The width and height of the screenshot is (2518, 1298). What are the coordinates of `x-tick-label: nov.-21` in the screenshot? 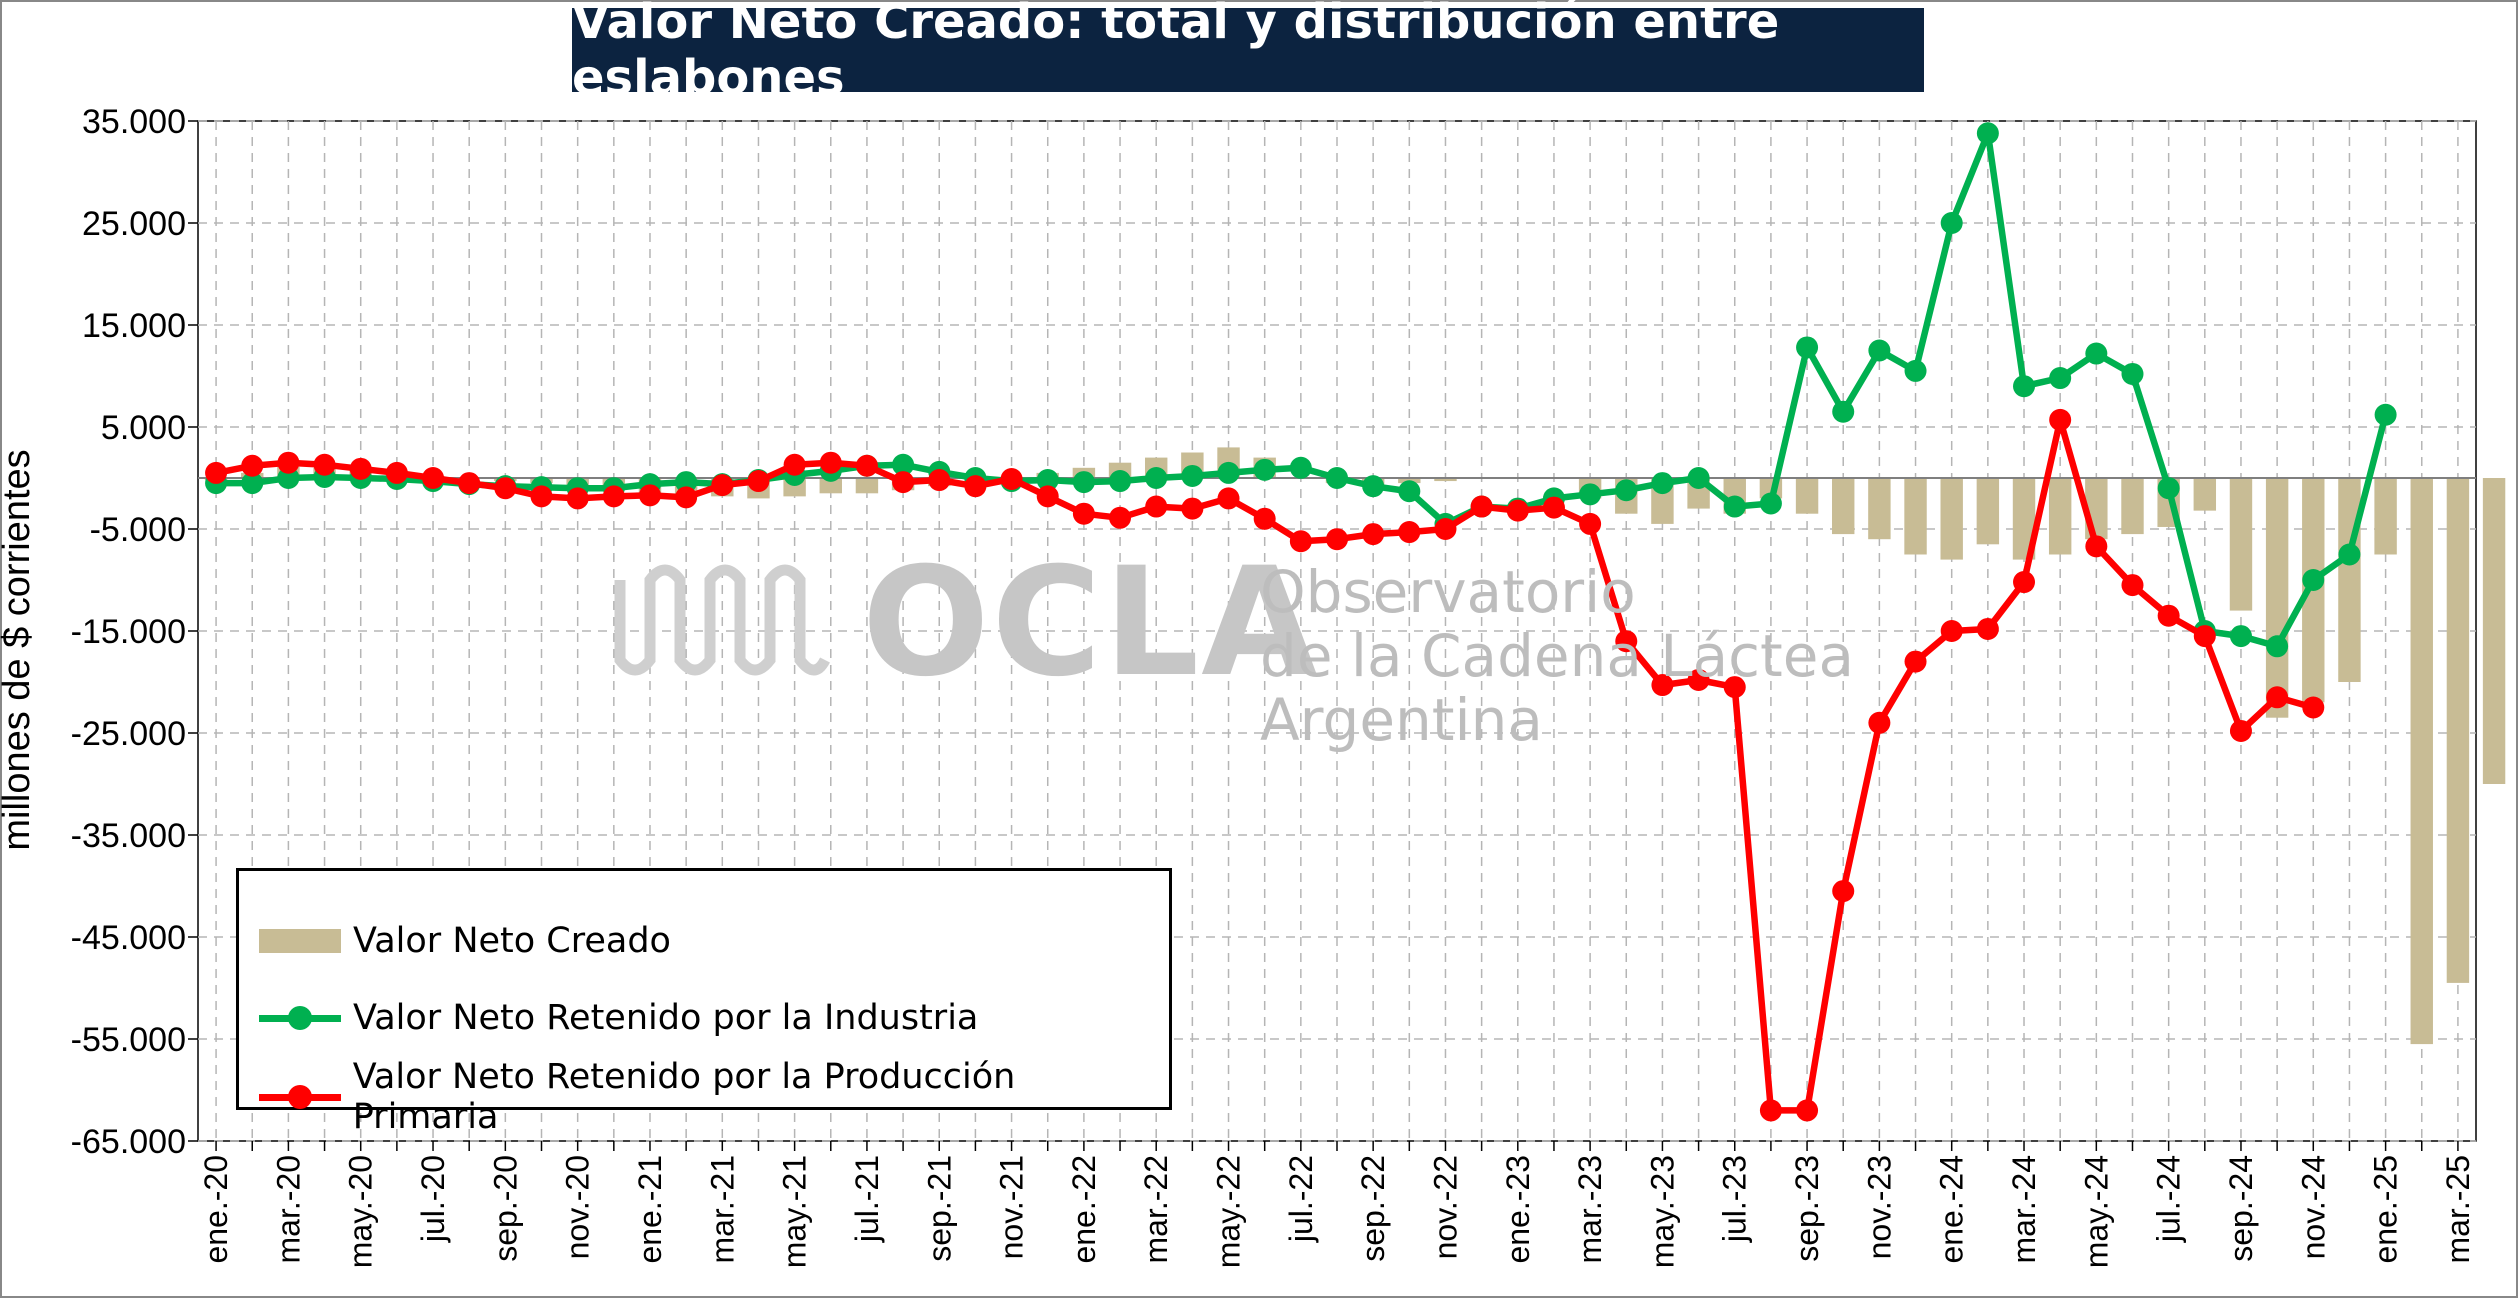 It's located at (1012, 1207).